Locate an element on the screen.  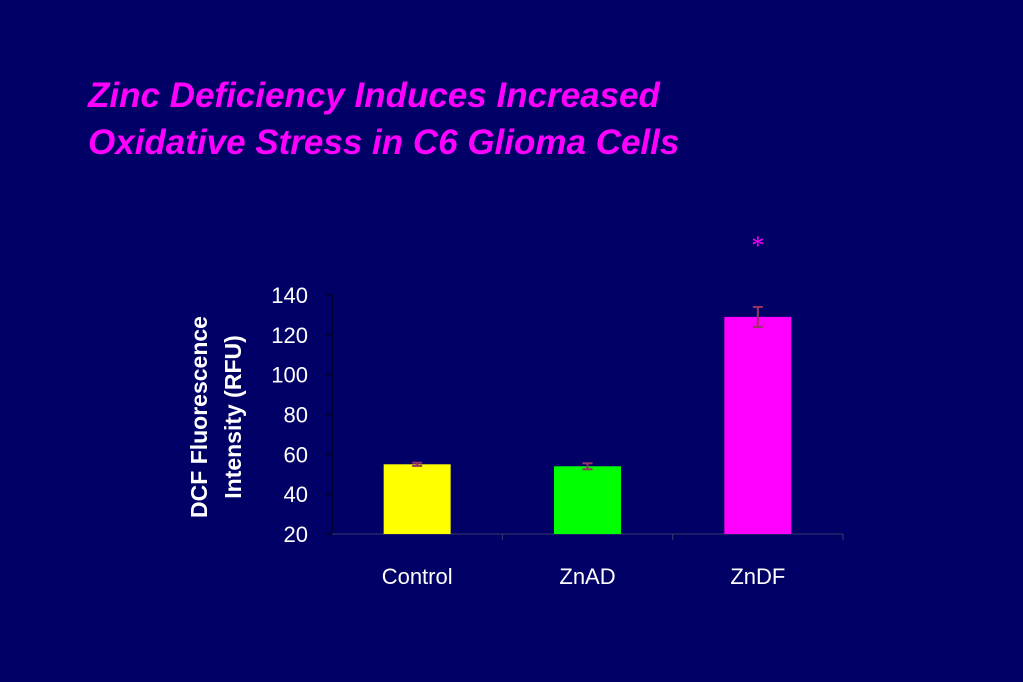
significance-marker: * is located at coordinates (757, 245).